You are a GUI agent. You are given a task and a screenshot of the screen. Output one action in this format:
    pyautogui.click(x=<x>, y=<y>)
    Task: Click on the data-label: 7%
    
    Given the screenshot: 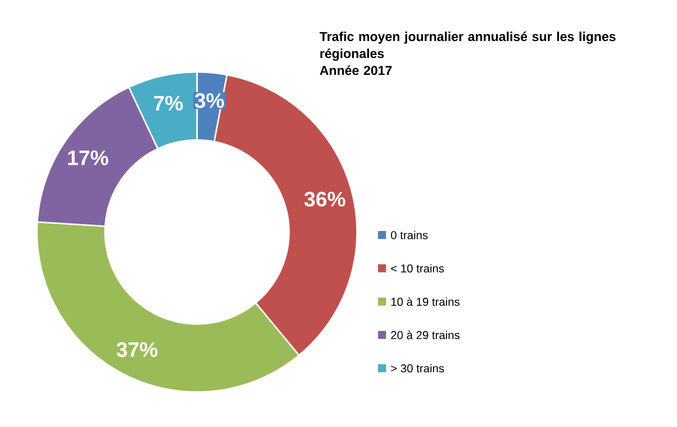 What is the action you would take?
    pyautogui.click(x=168, y=103)
    